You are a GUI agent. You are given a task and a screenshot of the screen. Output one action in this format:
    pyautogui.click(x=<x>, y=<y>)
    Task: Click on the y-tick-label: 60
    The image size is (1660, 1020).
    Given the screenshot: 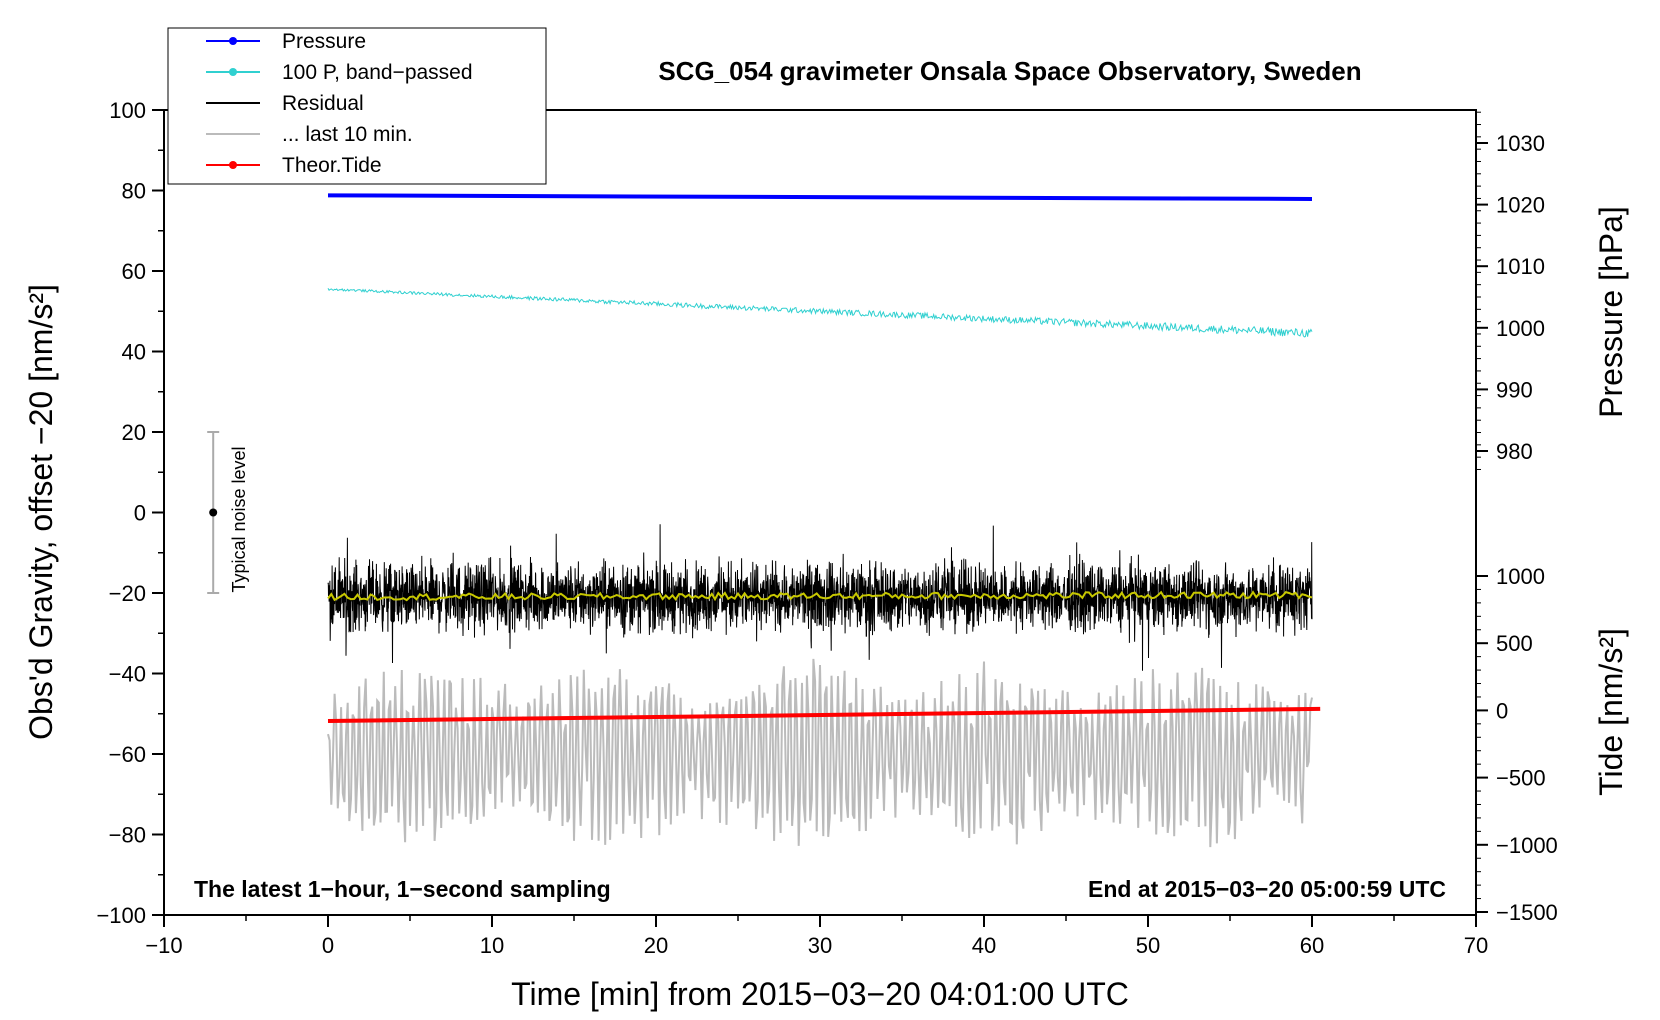 What is the action you would take?
    pyautogui.click(x=134, y=271)
    